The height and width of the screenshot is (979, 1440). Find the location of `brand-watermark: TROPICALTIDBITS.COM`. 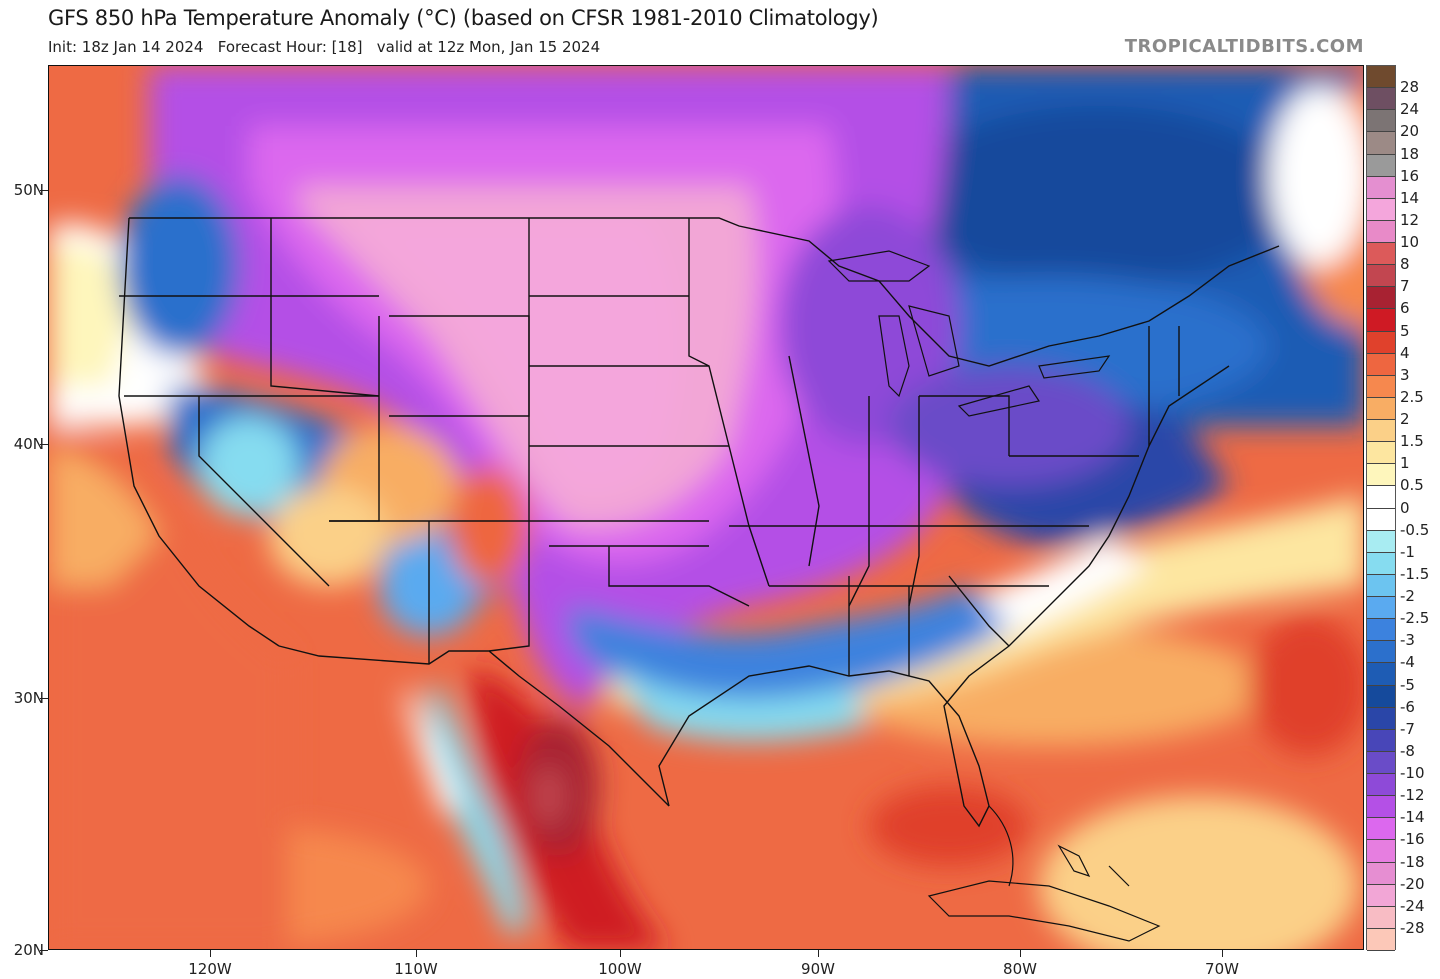

brand-watermark: TROPICALTIDBITS.COM is located at coordinates (1244, 46).